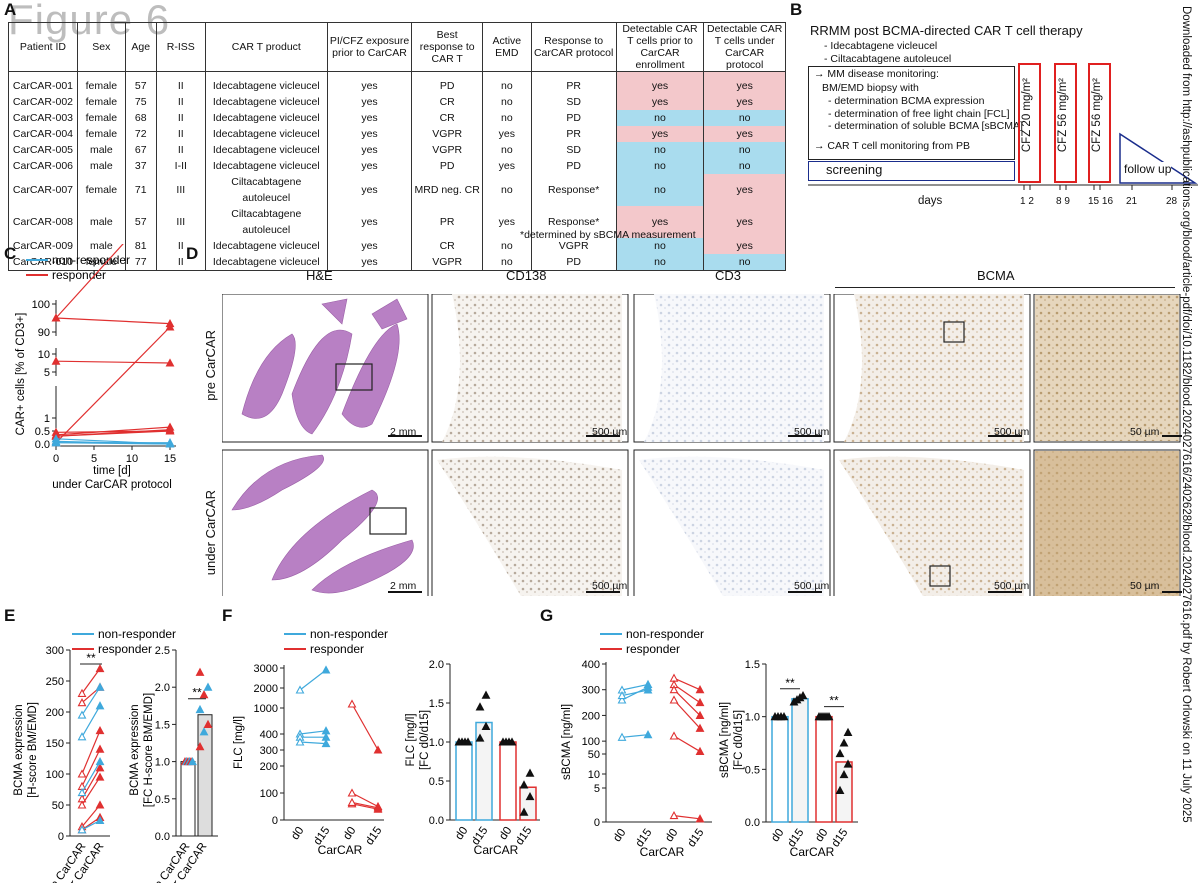 This screenshot has height=883, width=1200. Describe the element at coordinates (1145, 432) in the screenshot. I see `scale-bar-label: 50 µm` at that location.